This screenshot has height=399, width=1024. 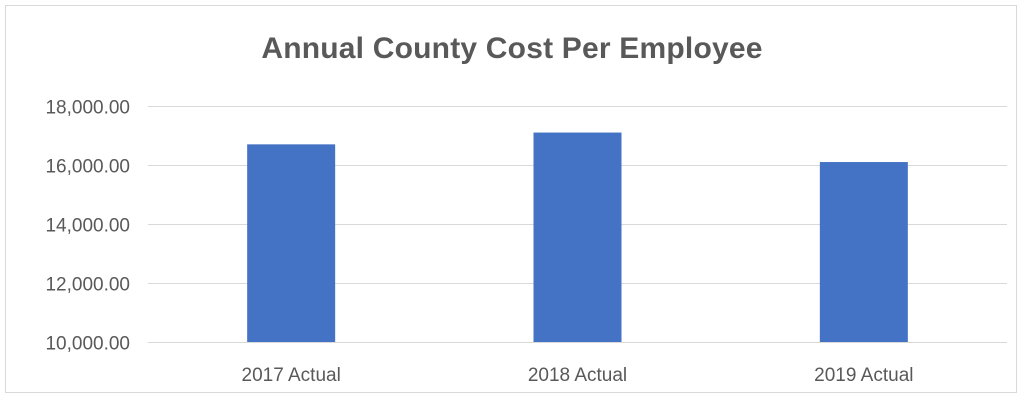 What do you see at coordinates (863, 375) in the screenshot?
I see `x-category-label: 2019 Actual` at bounding box center [863, 375].